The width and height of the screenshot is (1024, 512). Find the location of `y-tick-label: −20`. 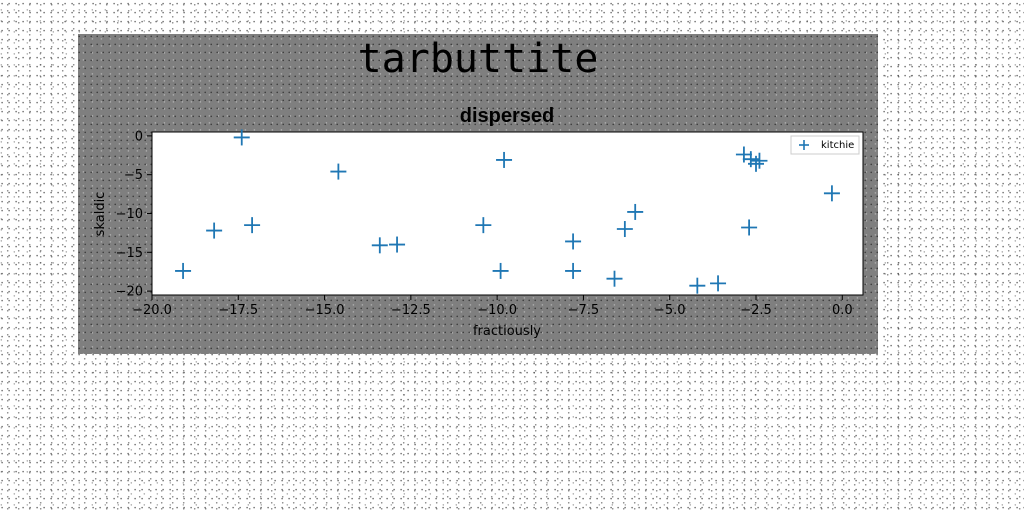

y-tick-label: −20 is located at coordinates (129, 292).